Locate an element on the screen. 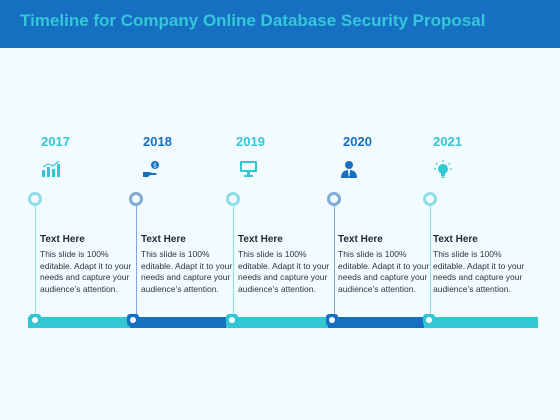  milestone-year: 2019 is located at coordinates (250, 141).